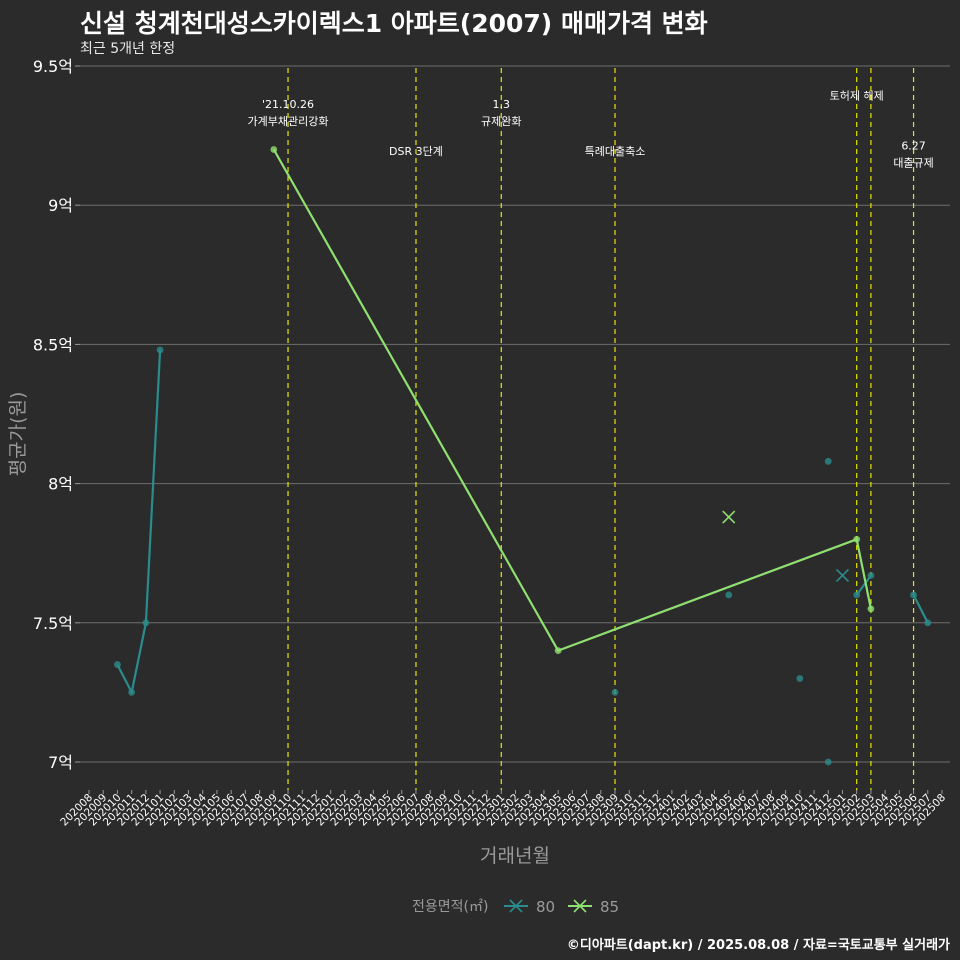 The image size is (960, 960). Describe the element at coordinates (545, 907) in the screenshot. I see `legend-label-80: 80` at that location.